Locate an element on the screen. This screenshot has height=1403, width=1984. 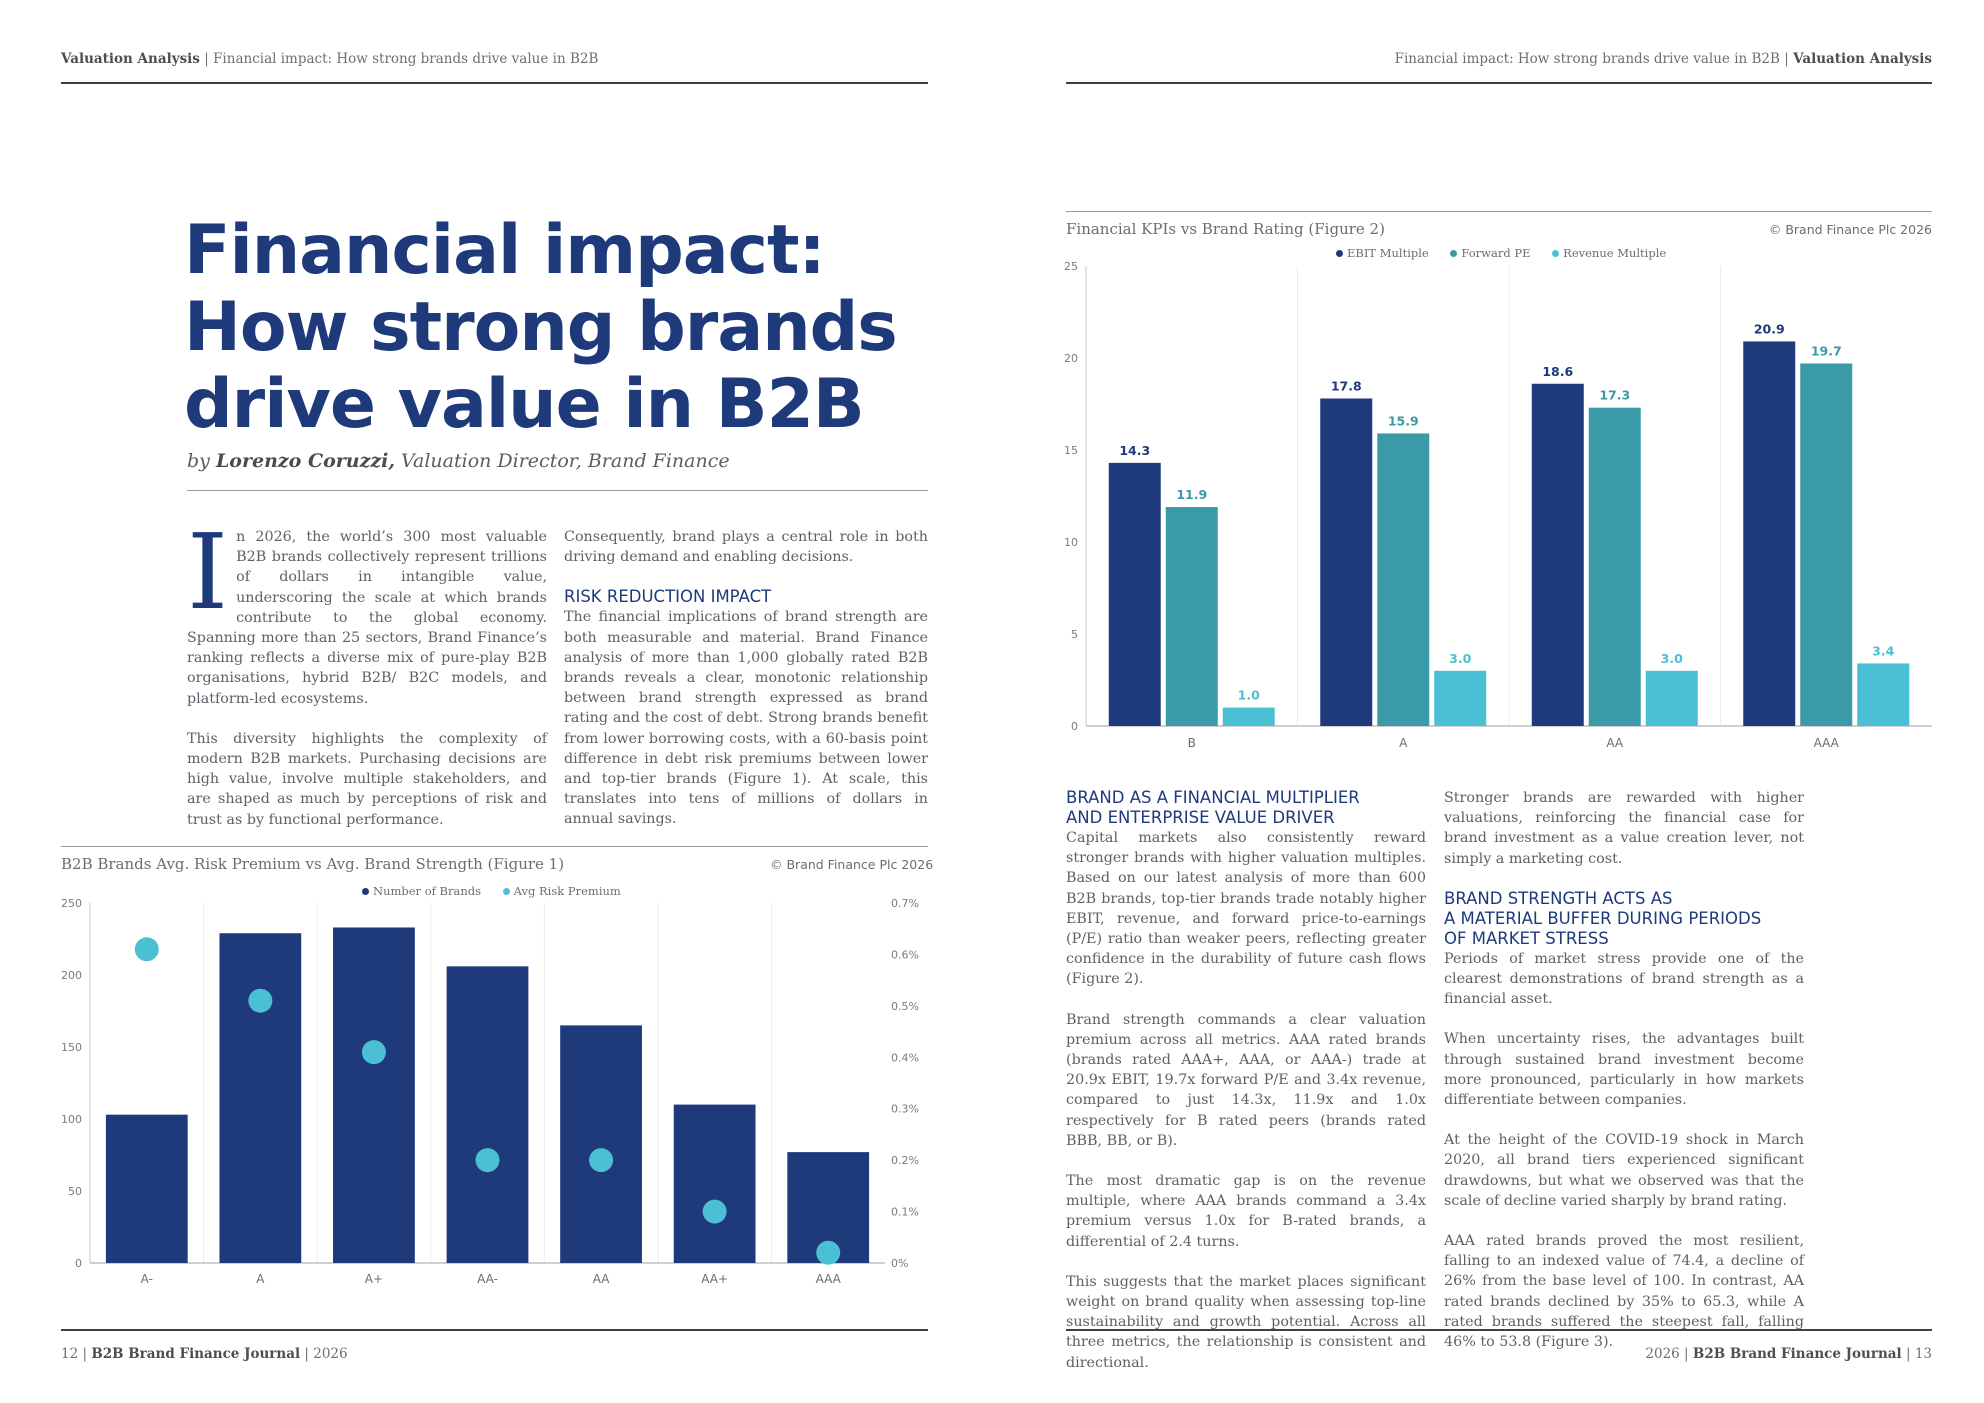
y-tick-label: 200 is located at coordinates (71, 975).